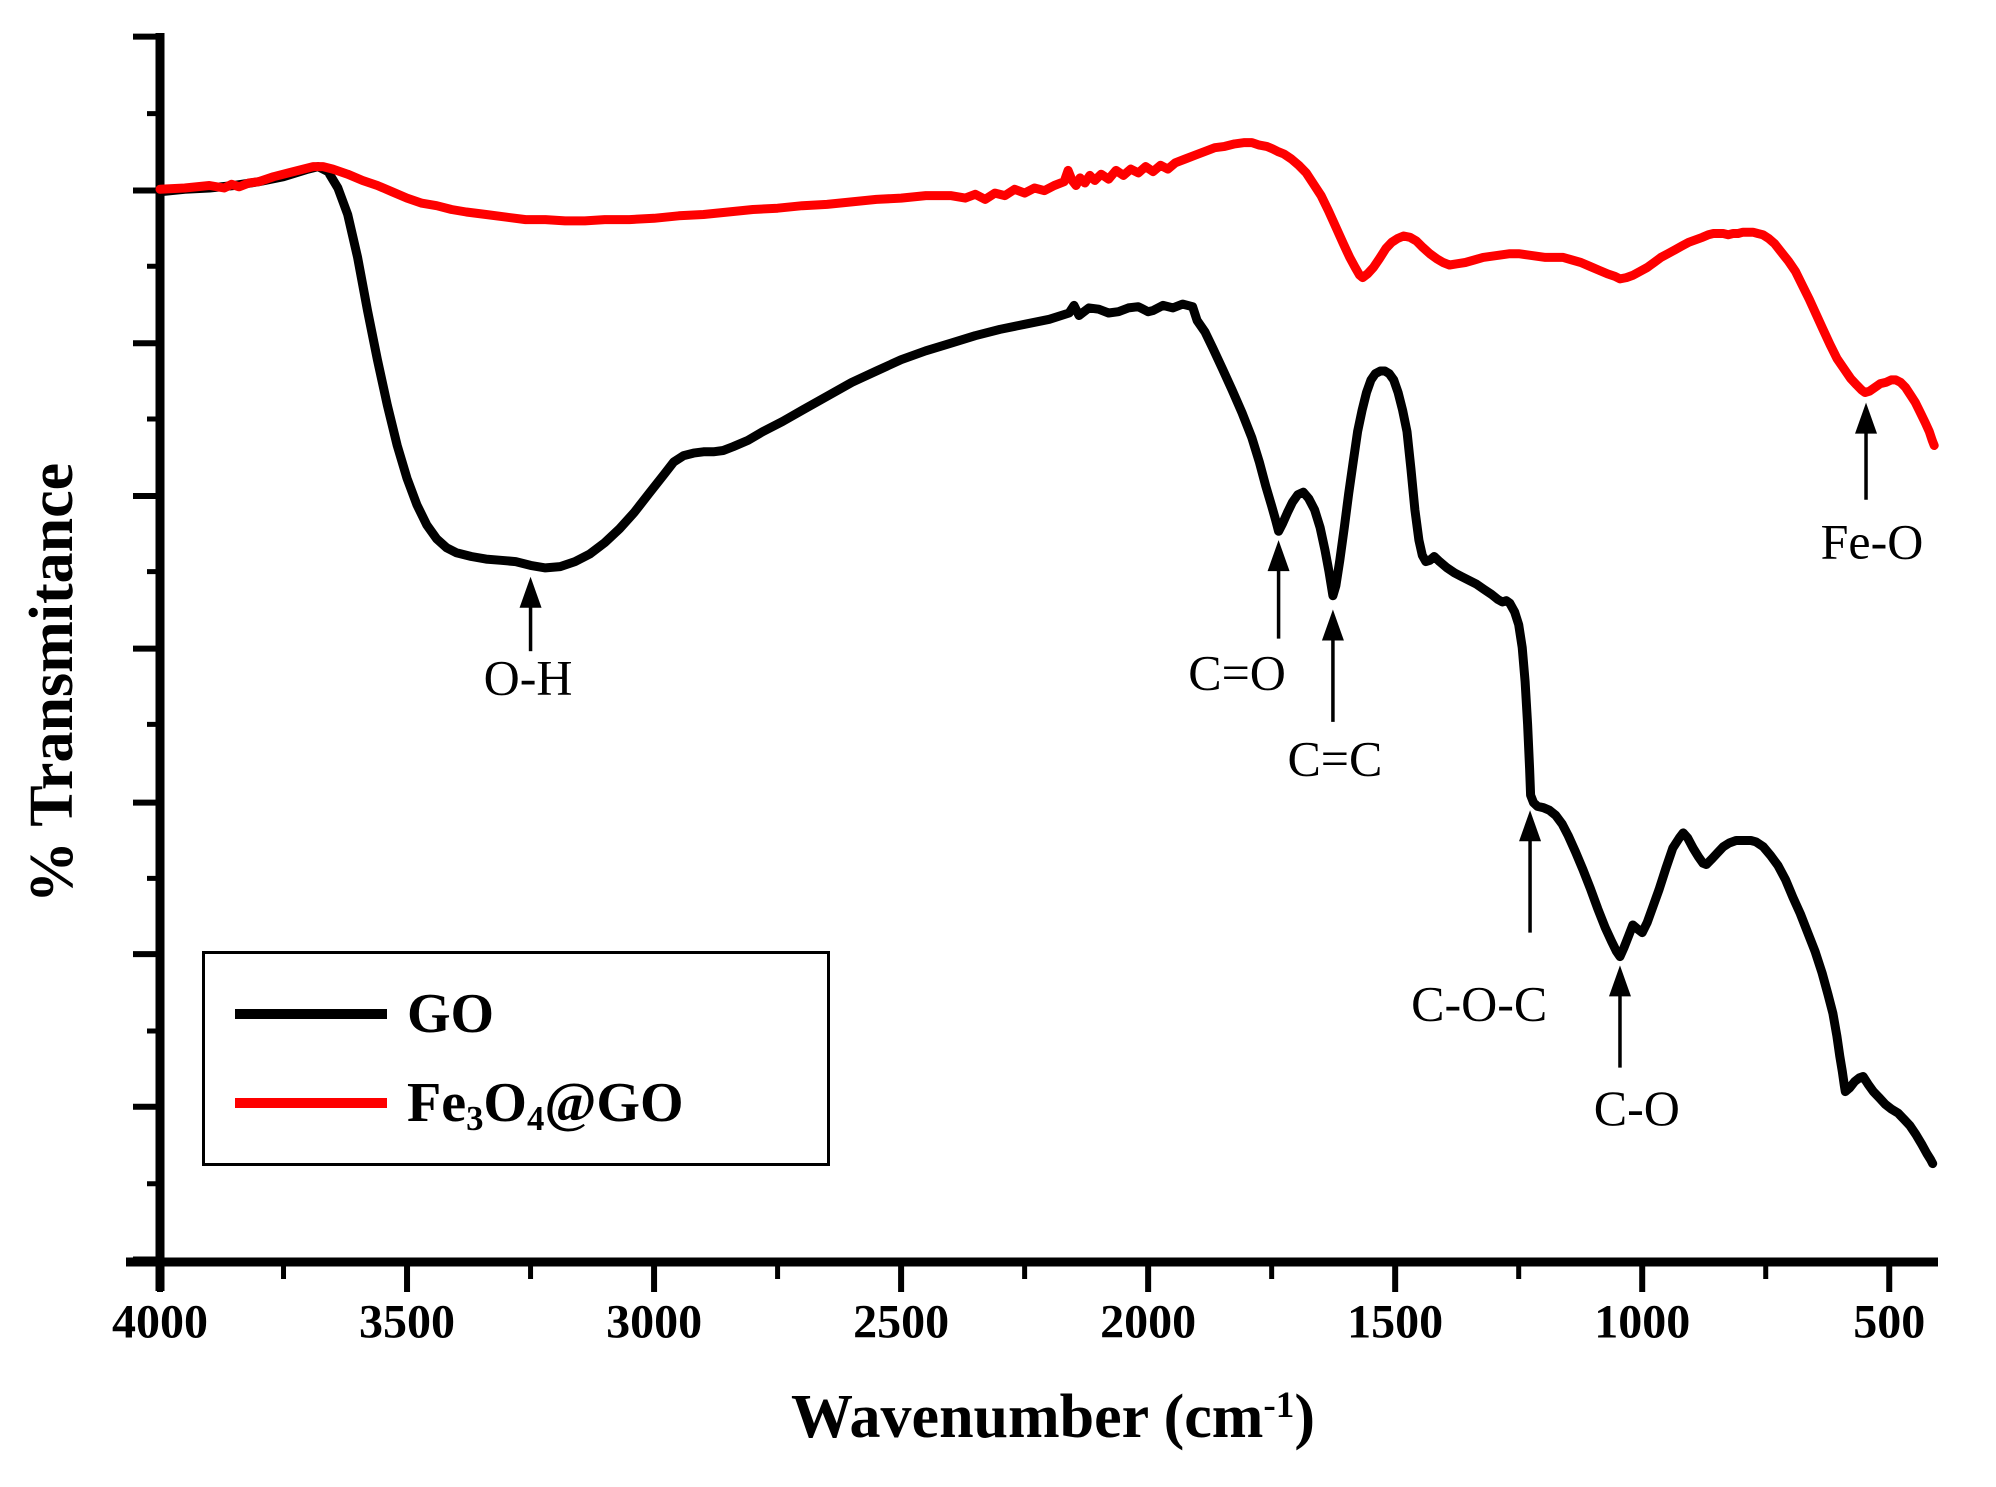 Image resolution: width=1996 pixels, height=1487 pixels. What do you see at coordinates (528, 678) in the screenshot?
I see `annotation-label-O-H: O-H` at bounding box center [528, 678].